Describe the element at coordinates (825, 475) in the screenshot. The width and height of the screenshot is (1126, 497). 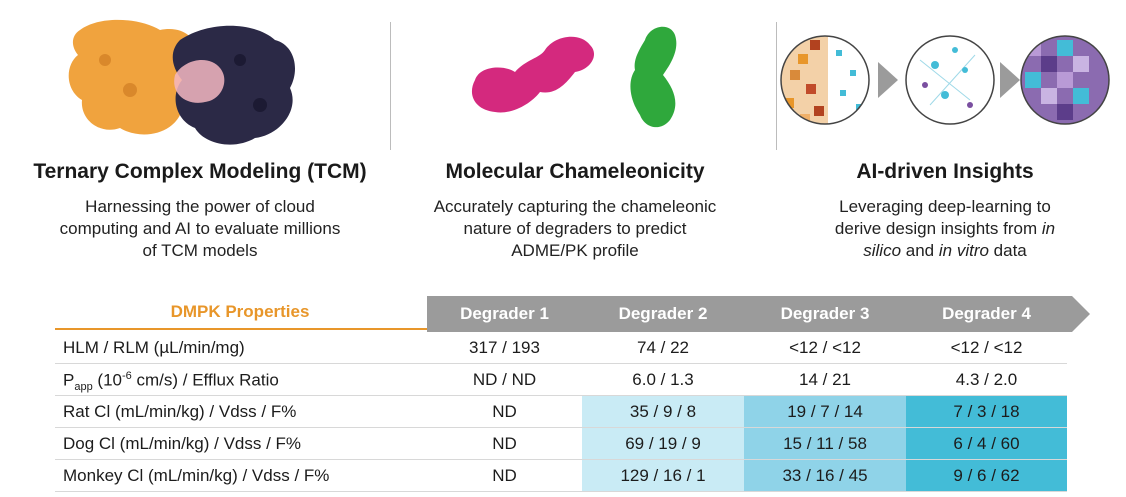
I see `table-cell: 33 / 16 / 45` at that location.